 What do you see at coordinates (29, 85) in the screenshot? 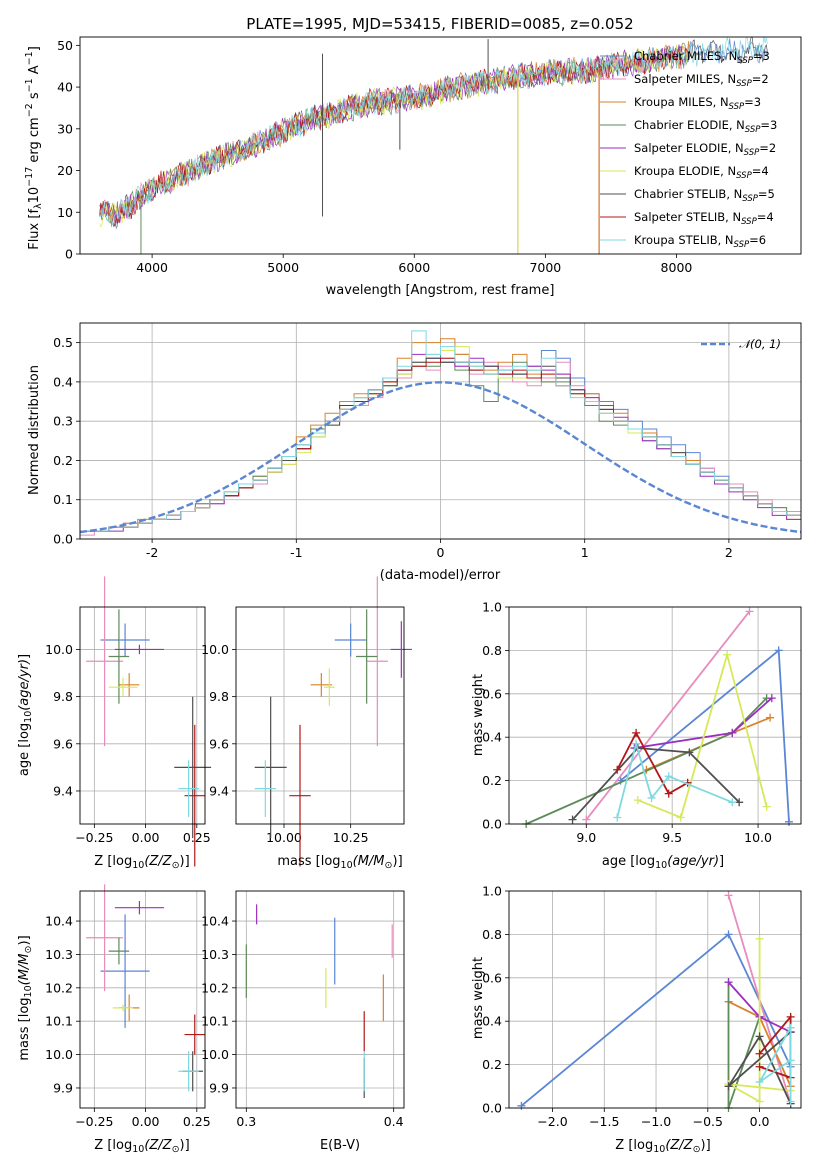
I see `spectrum-y-label-exp3: −1` at bounding box center [29, 85].